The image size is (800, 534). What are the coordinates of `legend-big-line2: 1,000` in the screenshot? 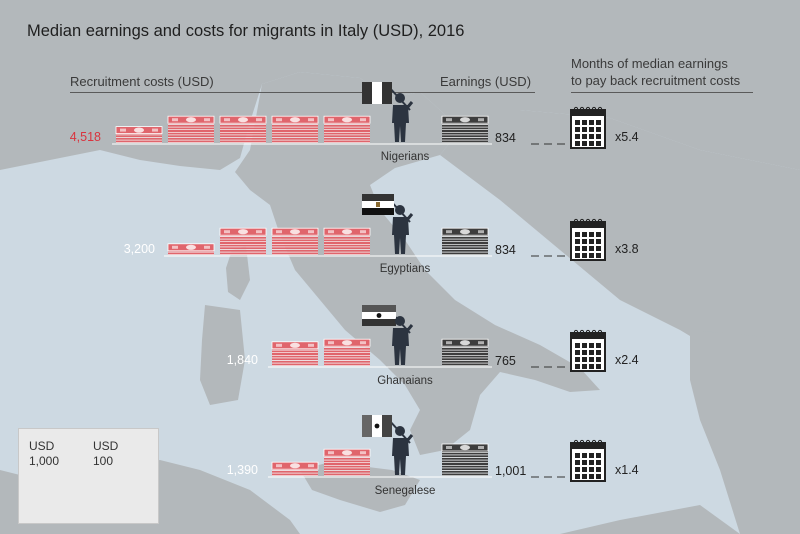 It's located at (44, 461).